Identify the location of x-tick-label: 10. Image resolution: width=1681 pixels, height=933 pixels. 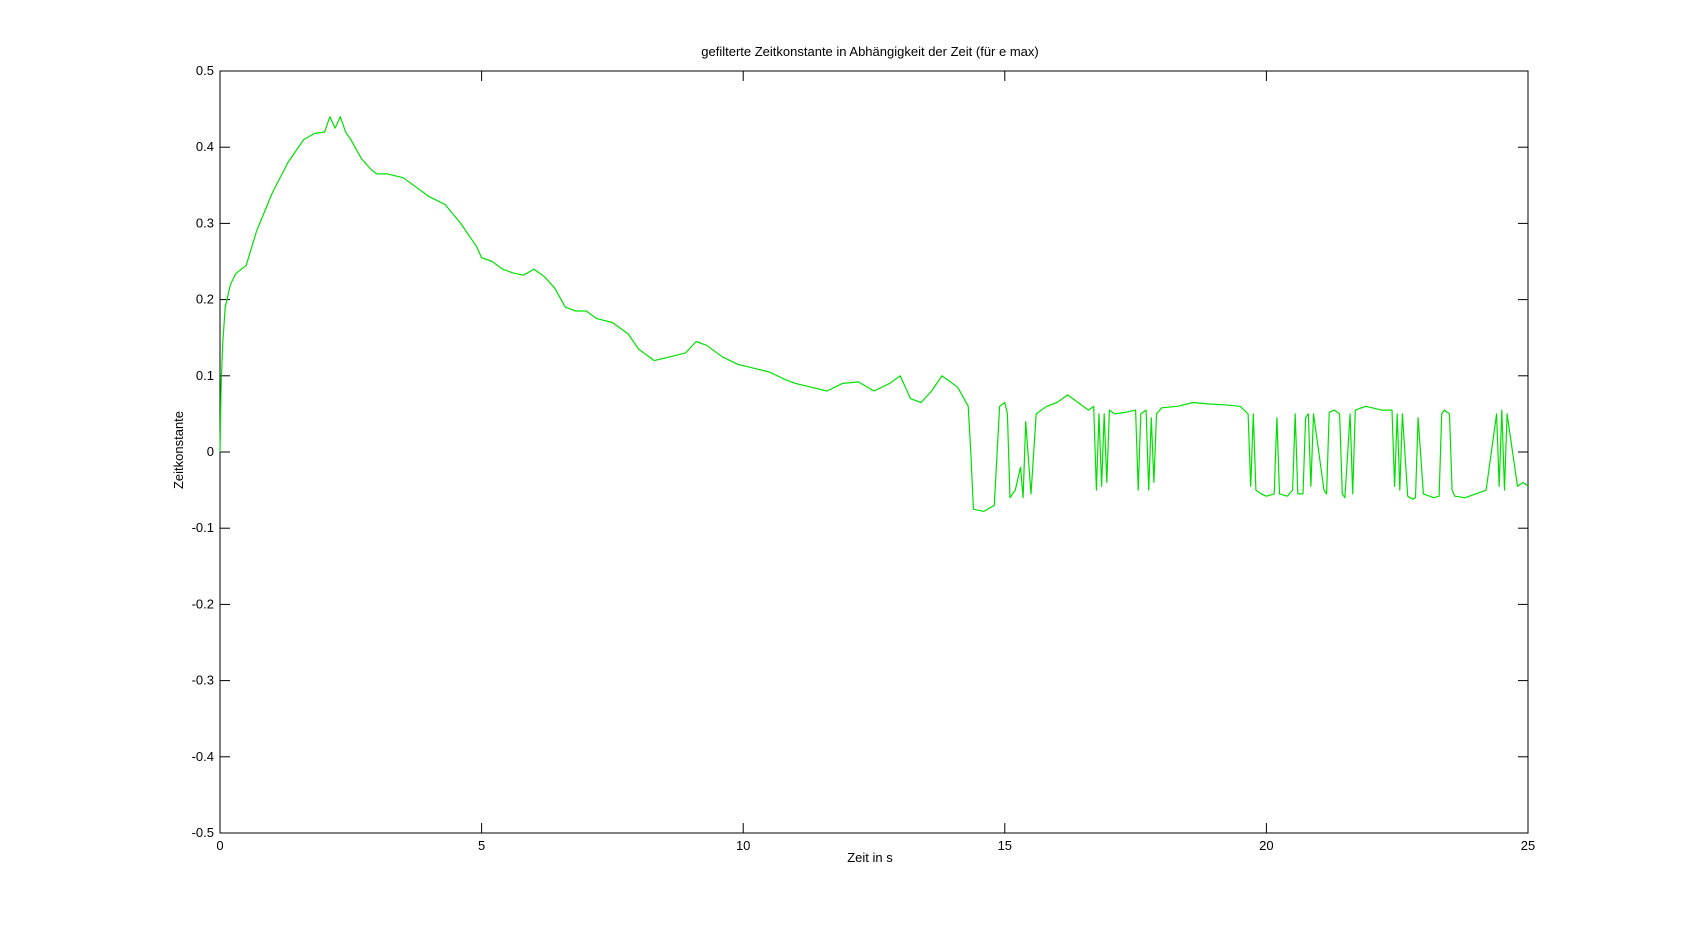
(743, 845).